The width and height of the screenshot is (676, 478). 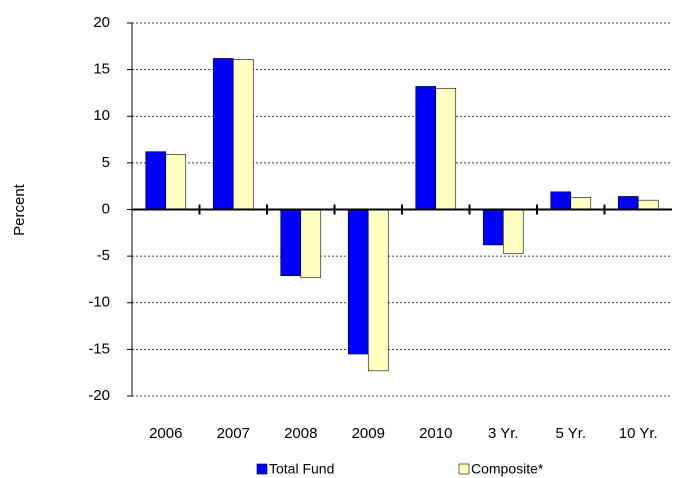 What do you see at coordinates (99, 348) in the screenshot?
I see `y-tick-label: -15` at bounding box center [99, 348].